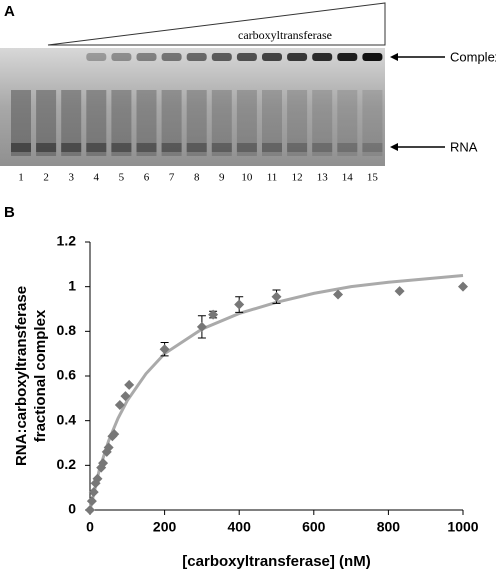 Image resolution: width=496 pixels, height=580 pixels. What do you see at coordinates (373, 178) in the screenshot?
I see `lane-number: 15` at bounding box center [373, 178].